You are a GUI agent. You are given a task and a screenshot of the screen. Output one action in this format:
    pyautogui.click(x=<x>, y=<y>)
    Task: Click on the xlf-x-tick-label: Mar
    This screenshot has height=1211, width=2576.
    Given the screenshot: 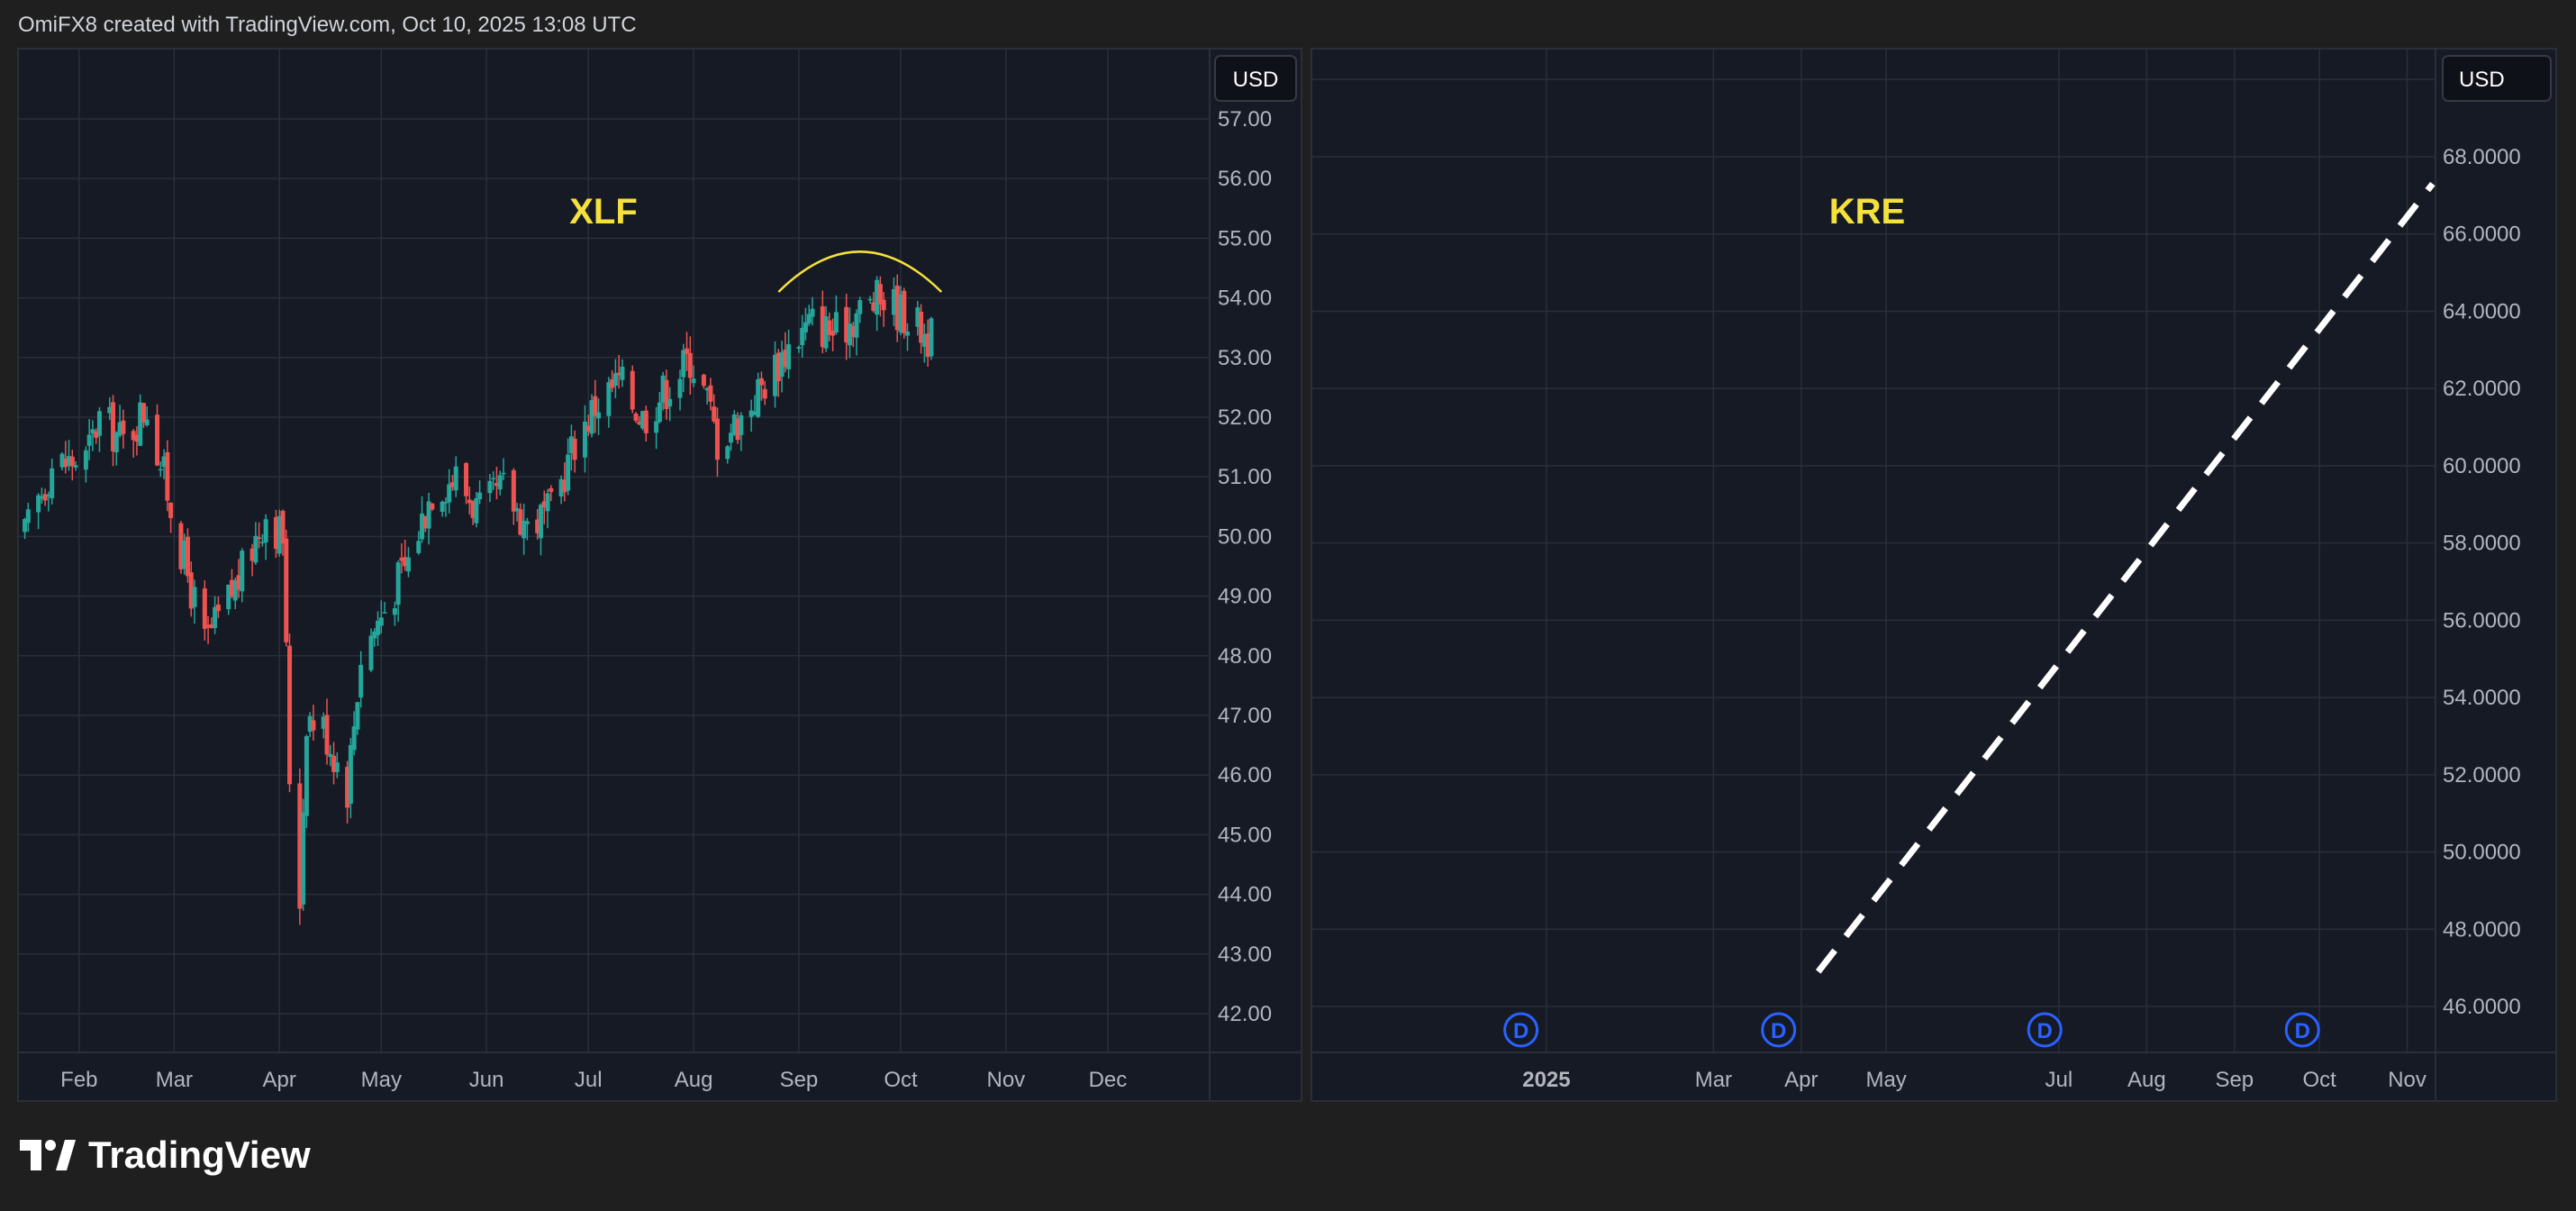 What is the action you would take?
    pyautogui.click(x=174, y=1080)
    